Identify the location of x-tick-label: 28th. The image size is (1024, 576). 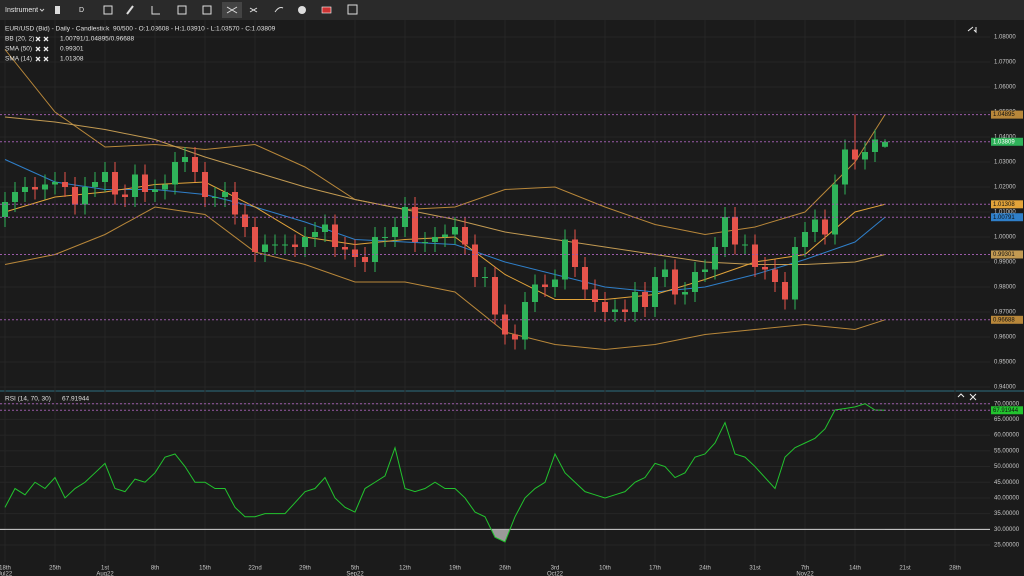
(955, 569).